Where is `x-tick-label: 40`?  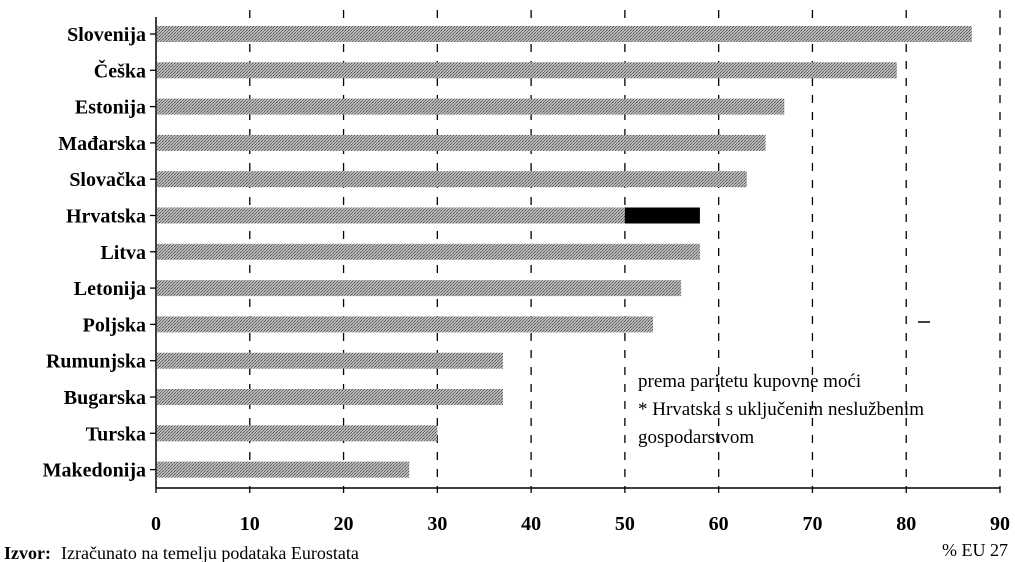 x-tick-label: 40 is located at coordinates (531, 524).